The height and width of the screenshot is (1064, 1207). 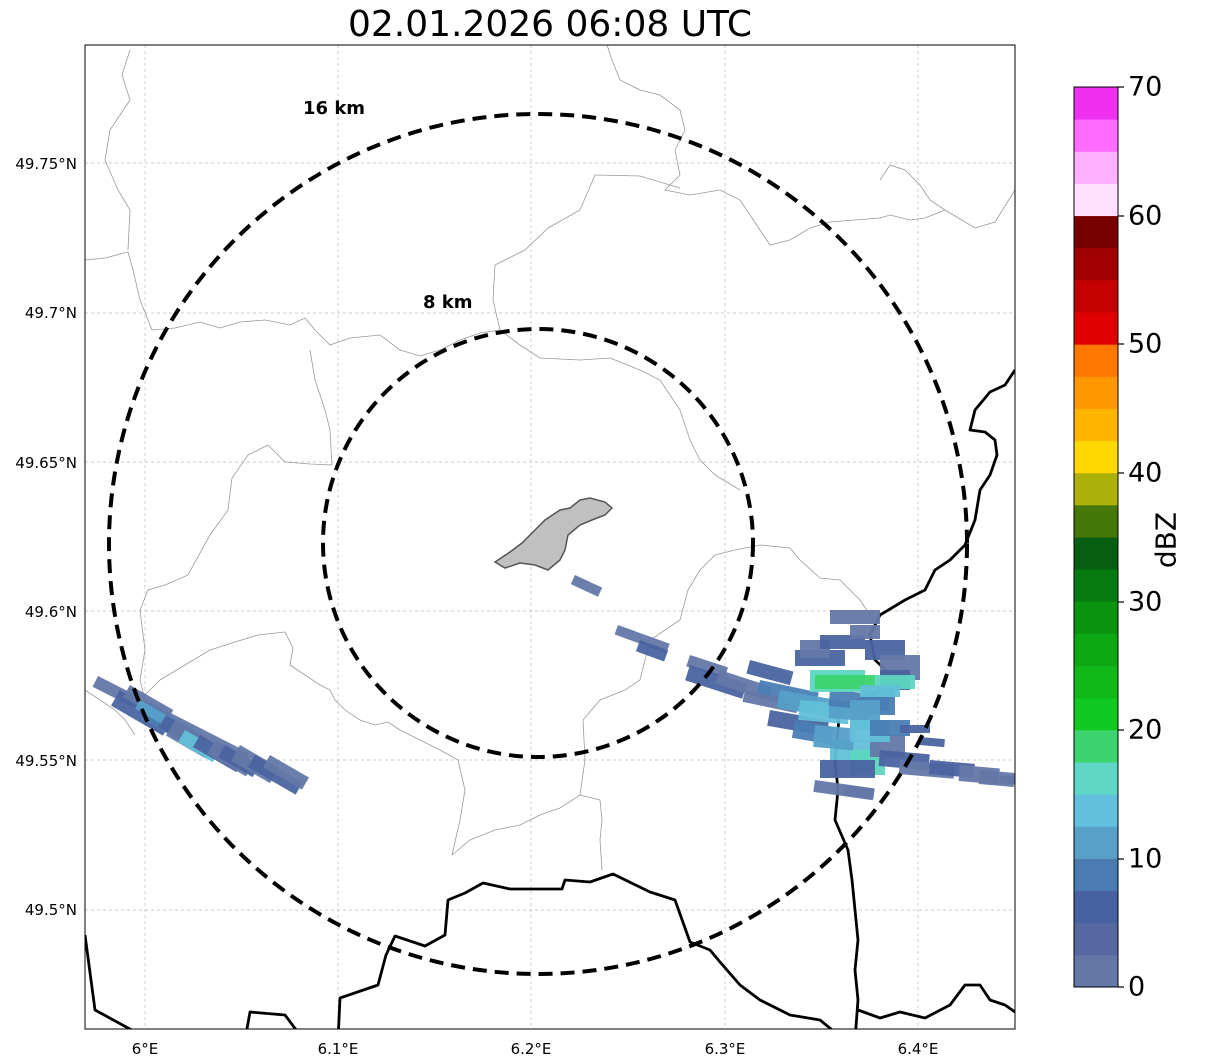 I want to click on range-ring-8km, so click(x=538, y=543).